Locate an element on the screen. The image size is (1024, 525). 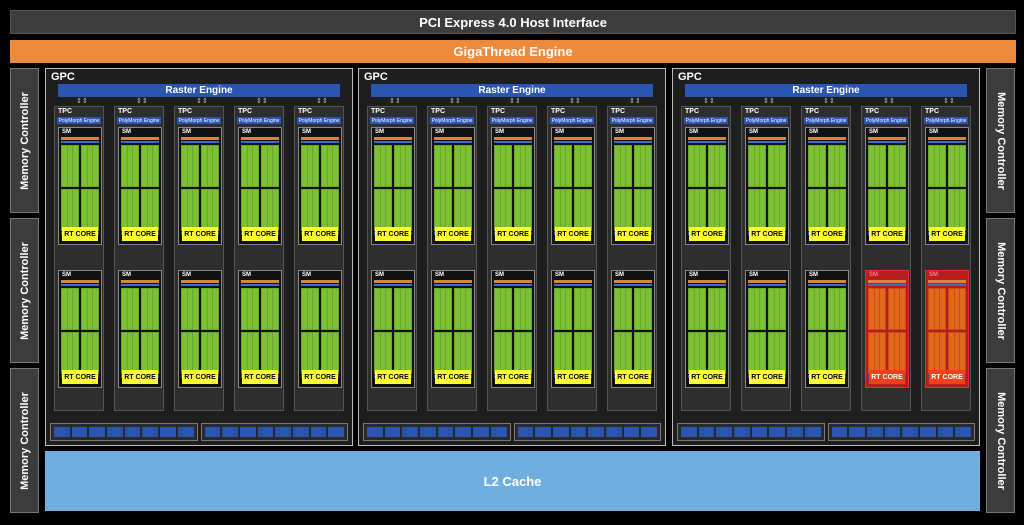
polymorph-engine: PolyMorph Engine is located at coordinates (452, 120).